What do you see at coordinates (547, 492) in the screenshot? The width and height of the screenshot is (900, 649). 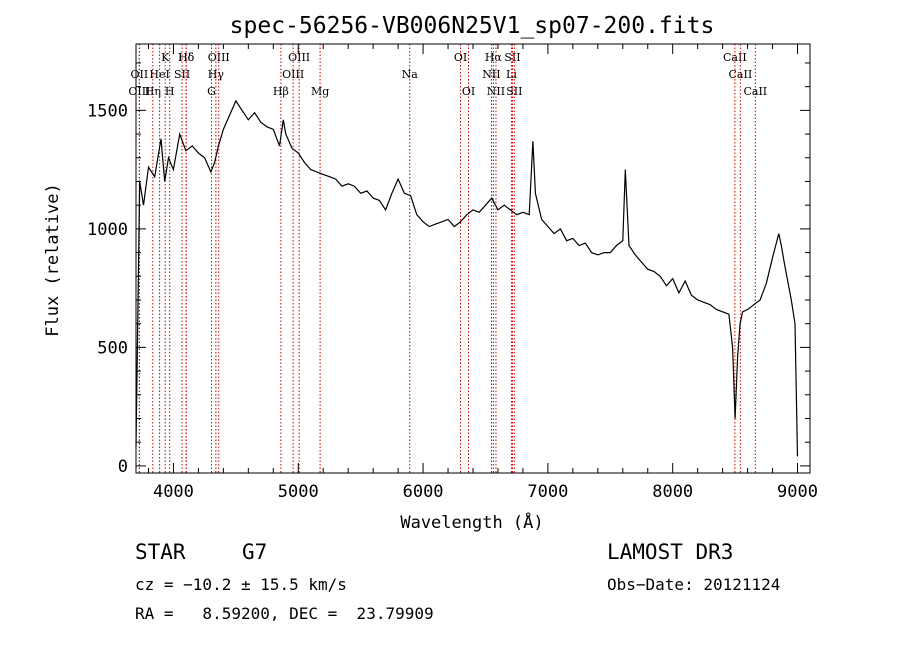 I see `x-tick-label: 7000` at bounding box center [547, 492].